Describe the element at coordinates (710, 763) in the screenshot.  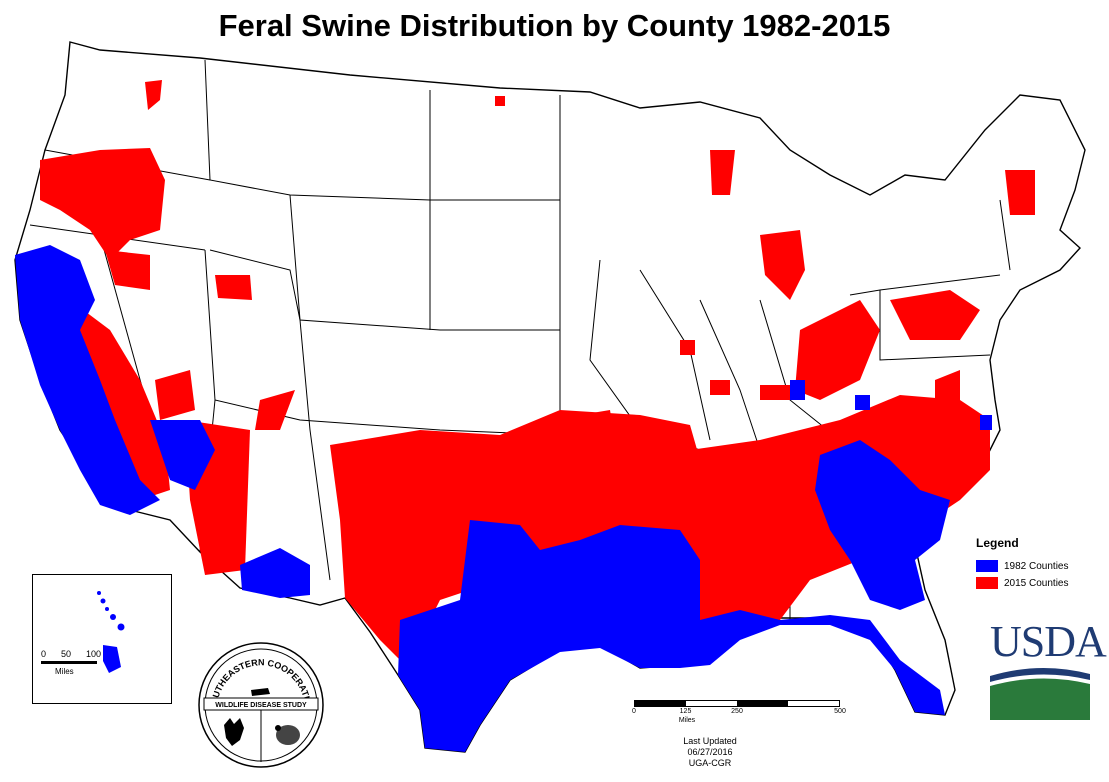
I see `last-updated-source: UGA-CGR` at that location.